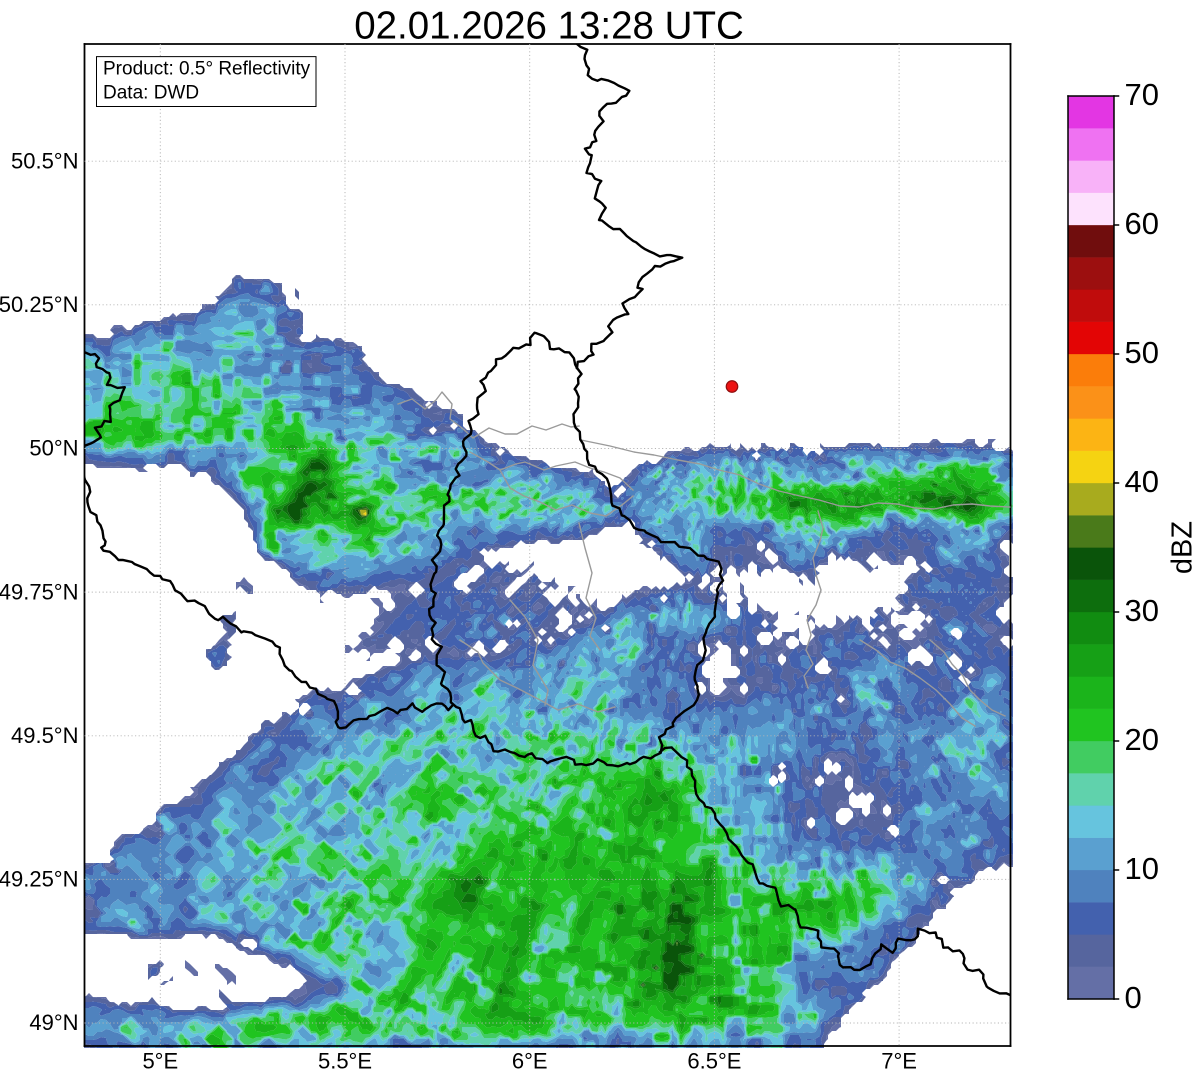  What do you see at coordinates (39, 304) in the screenshot?
I see `svg-text: 50.25°N` at bounding box center [39, 304].